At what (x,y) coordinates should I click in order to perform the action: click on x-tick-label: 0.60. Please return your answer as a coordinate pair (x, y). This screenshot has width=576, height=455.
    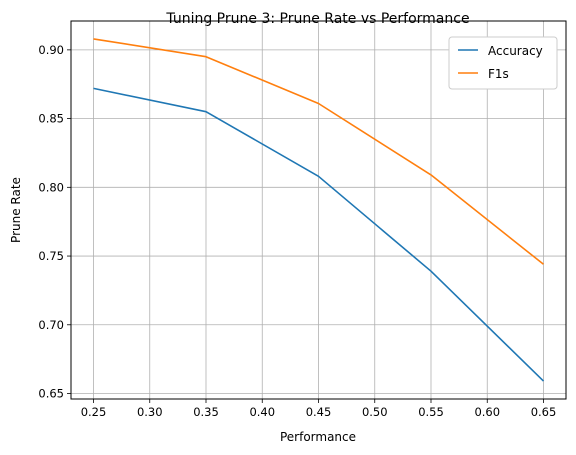
    Looking at the image, I should click on (487, 412).